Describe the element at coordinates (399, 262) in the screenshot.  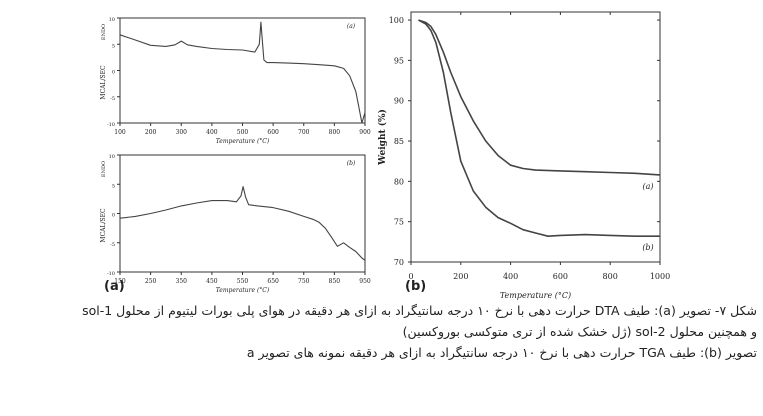
I see `y-tick-label: 70` at that location.